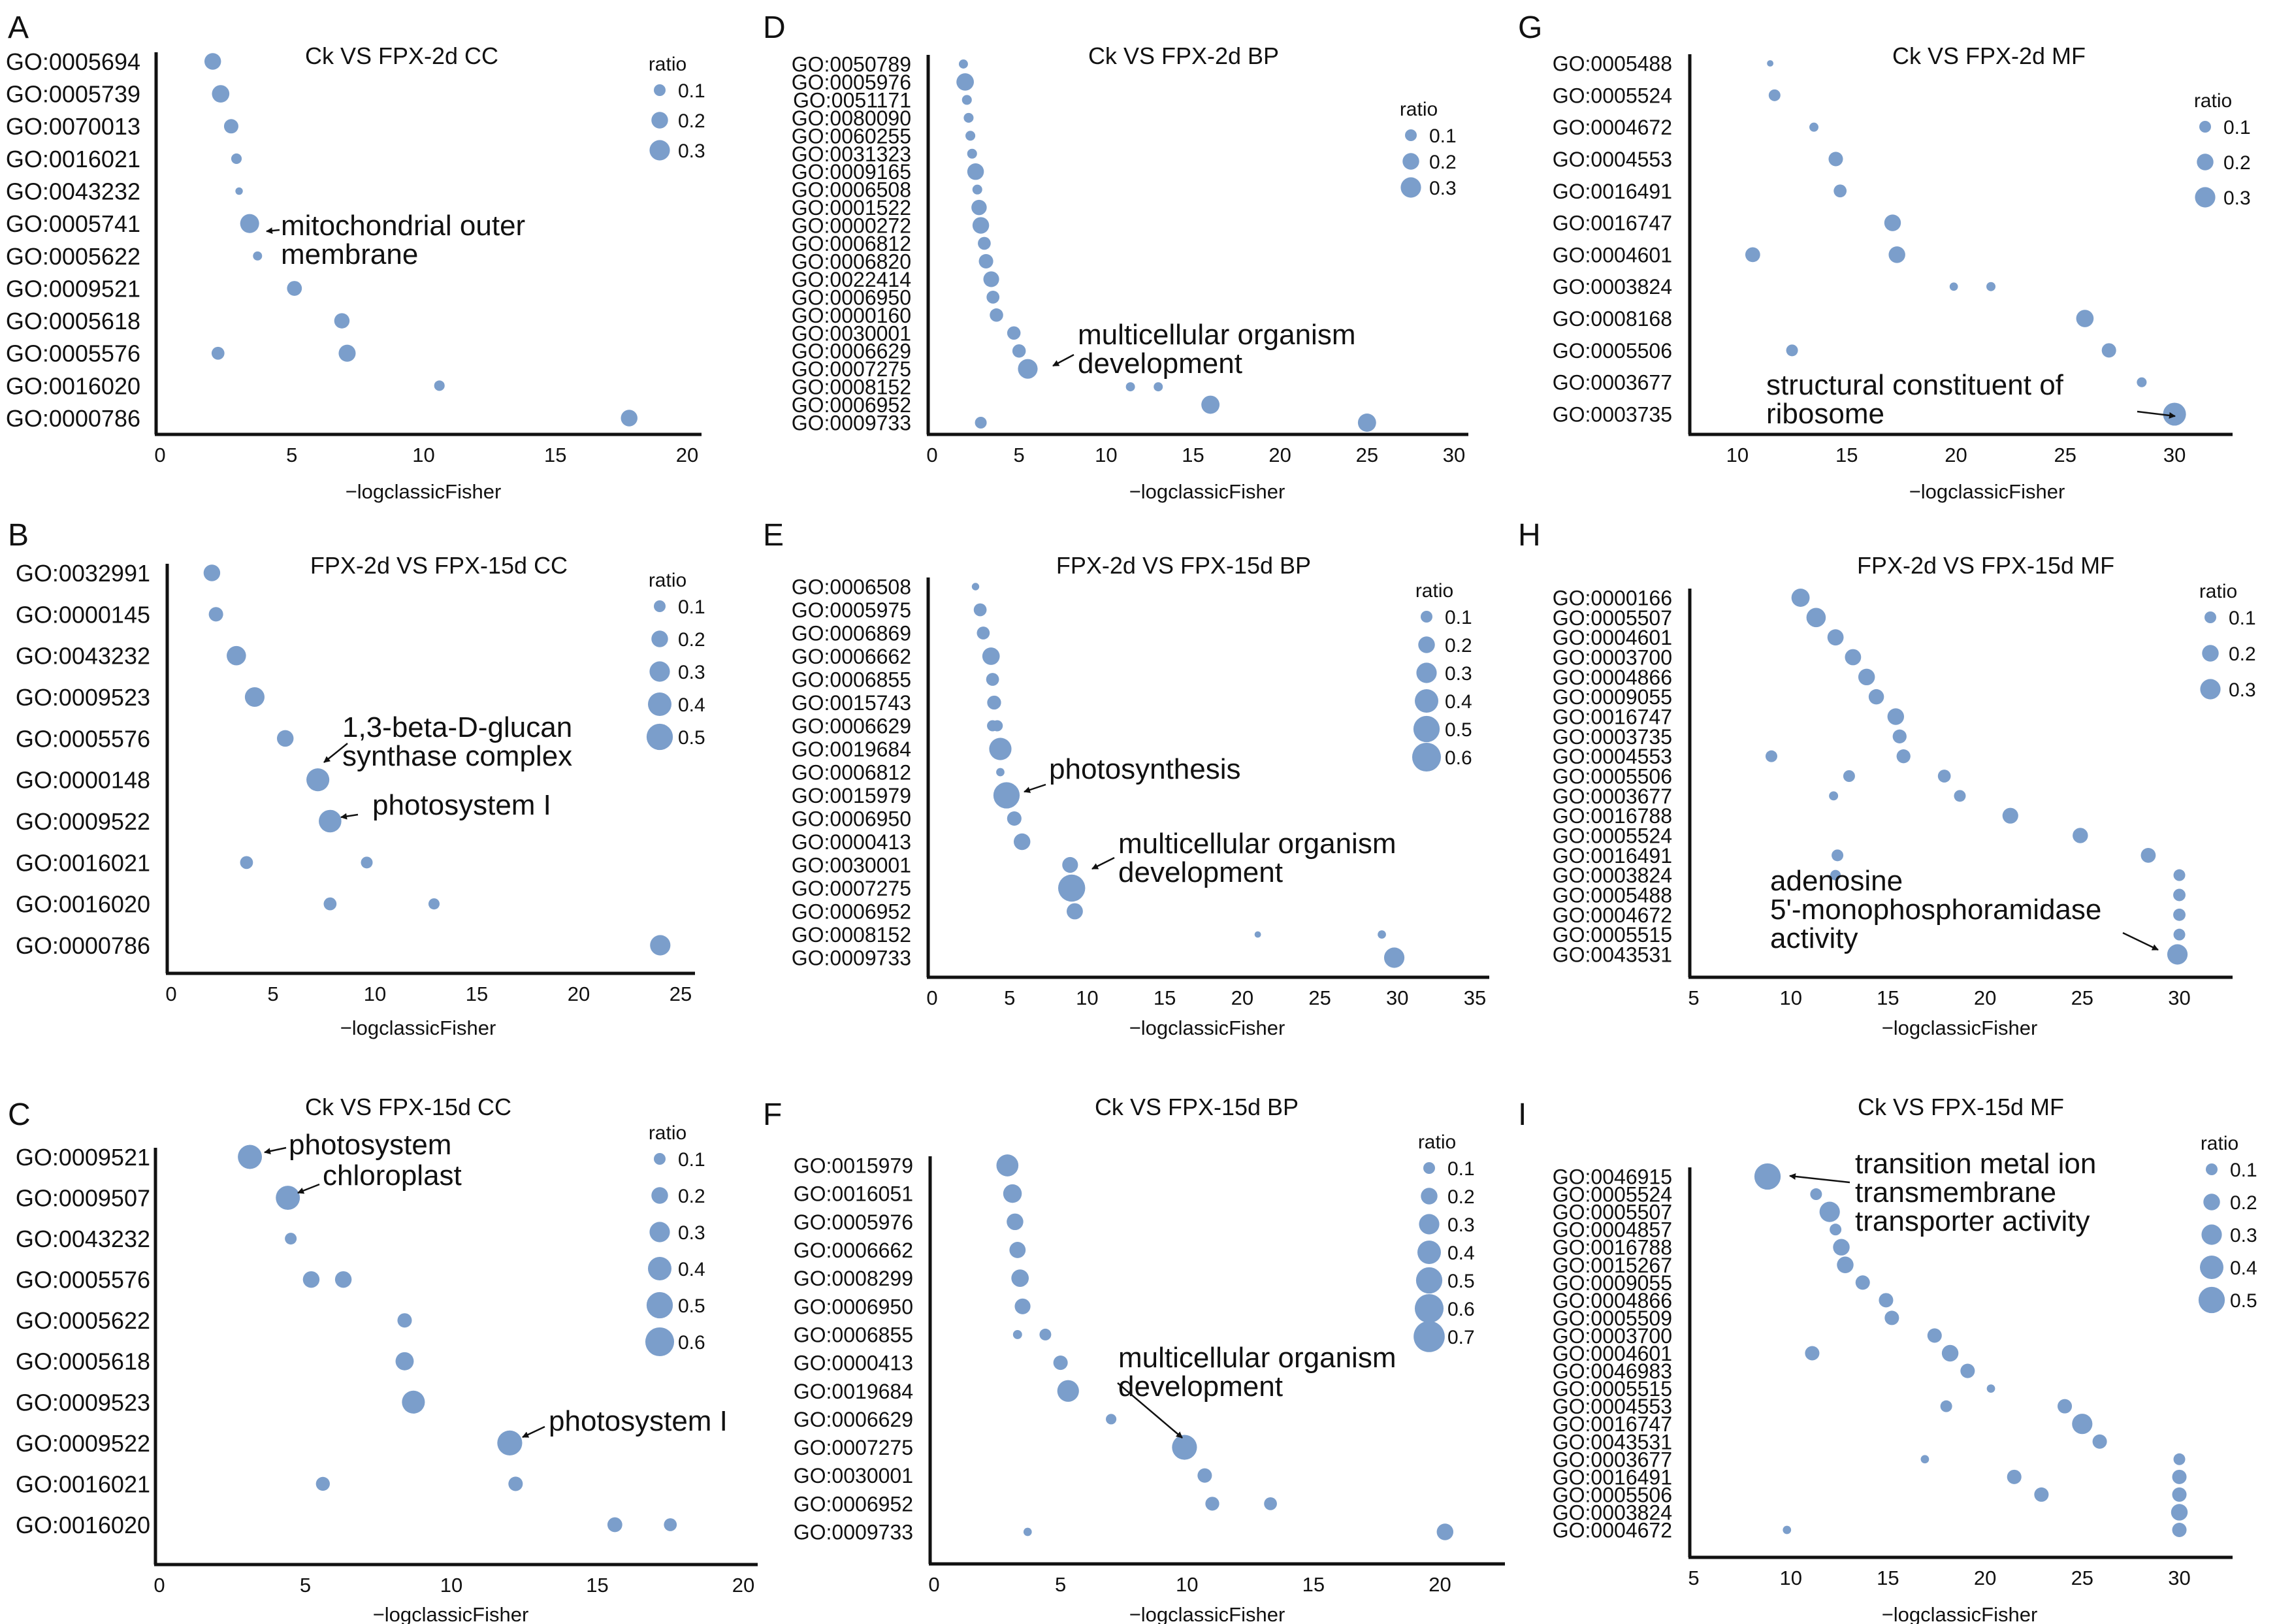 The width and height of the screenshot is (2277, 1624). I want to click on y-tick-label: GO:0080090, so click(851, 118).